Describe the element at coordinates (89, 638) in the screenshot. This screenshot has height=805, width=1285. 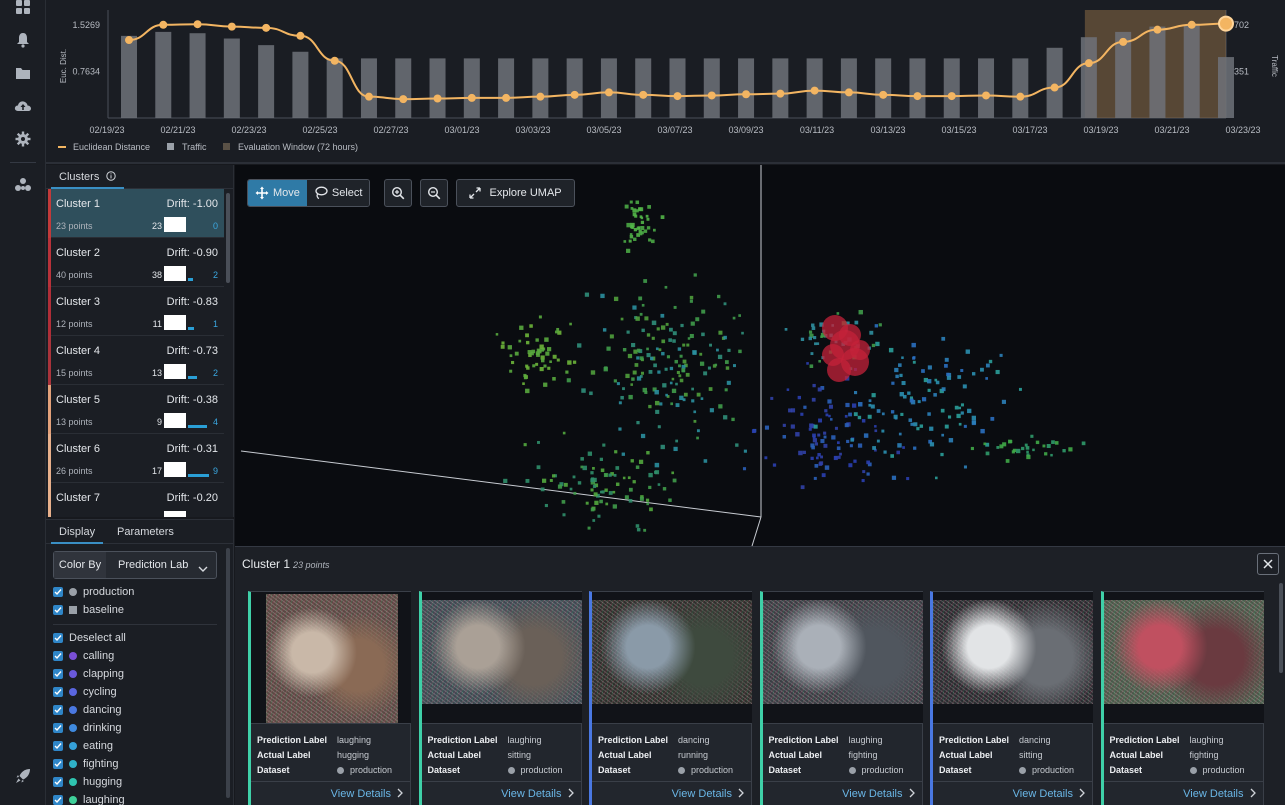
I see `deselect-all-checkbox: Deselect all` at that location.